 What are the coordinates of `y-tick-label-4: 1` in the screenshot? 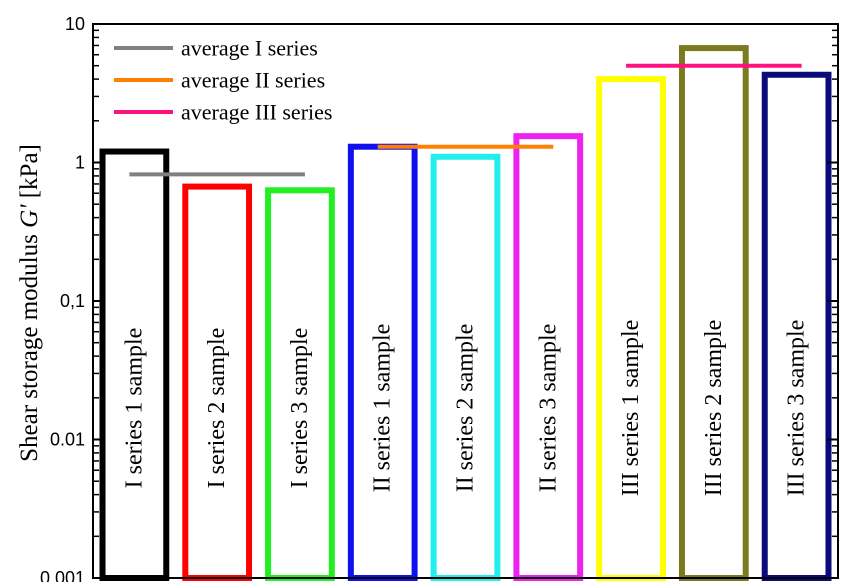 It's located at (80, 163).